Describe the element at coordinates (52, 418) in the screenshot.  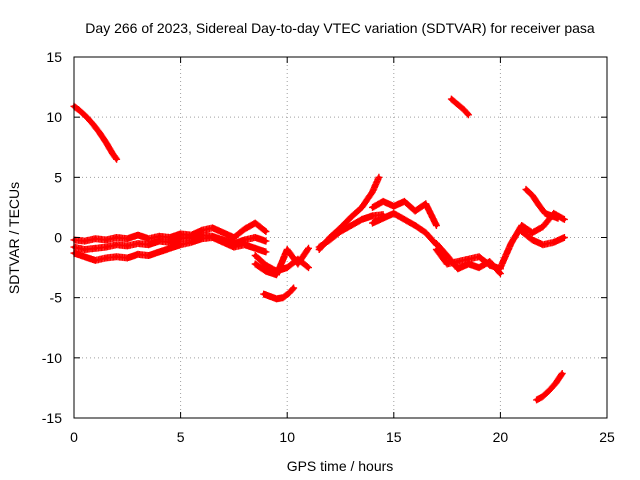
I see `y-tick-label: -15` at that location.